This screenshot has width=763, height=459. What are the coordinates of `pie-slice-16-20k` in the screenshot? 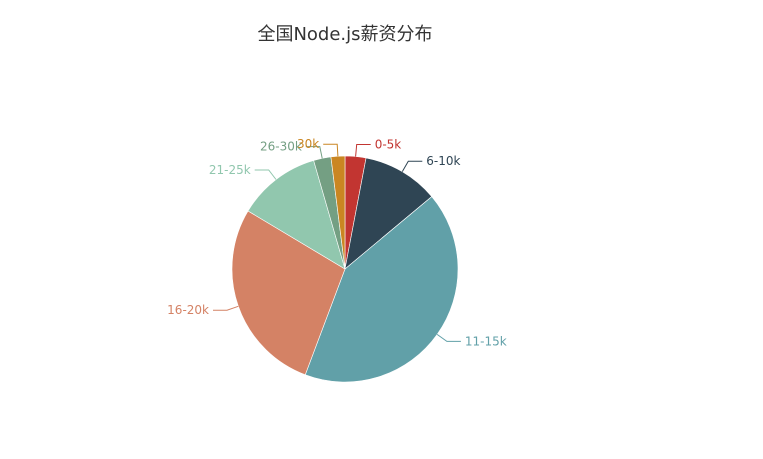 It's located at (288, 293).